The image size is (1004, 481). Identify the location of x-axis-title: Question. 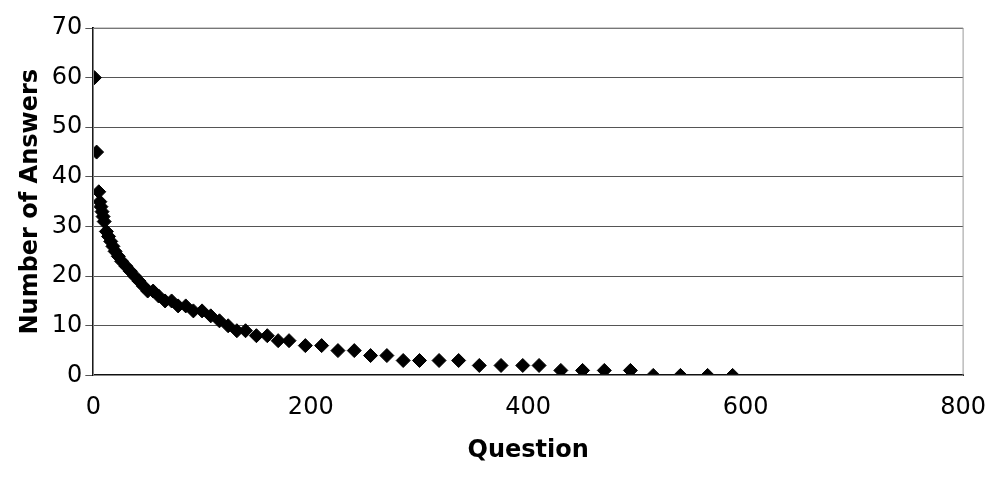
(528, 448).